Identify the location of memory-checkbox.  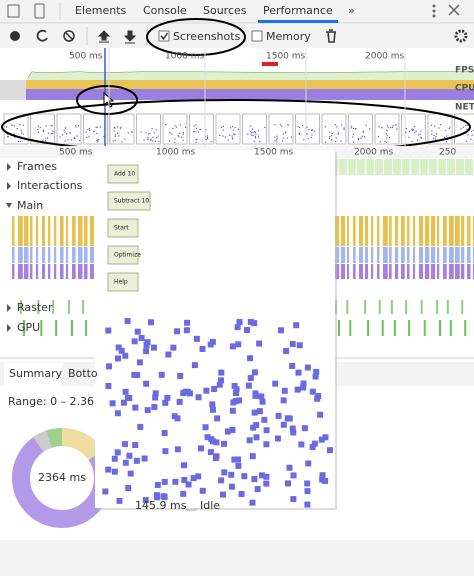
(257, 36).